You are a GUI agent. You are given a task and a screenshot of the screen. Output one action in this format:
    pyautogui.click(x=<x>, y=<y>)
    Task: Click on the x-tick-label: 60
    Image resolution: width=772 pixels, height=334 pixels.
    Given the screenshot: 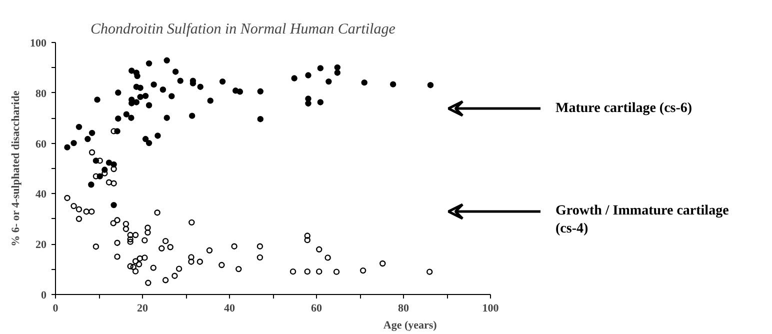 What is the action you would take?
    pyautogui.click(x=316, y=308)
    